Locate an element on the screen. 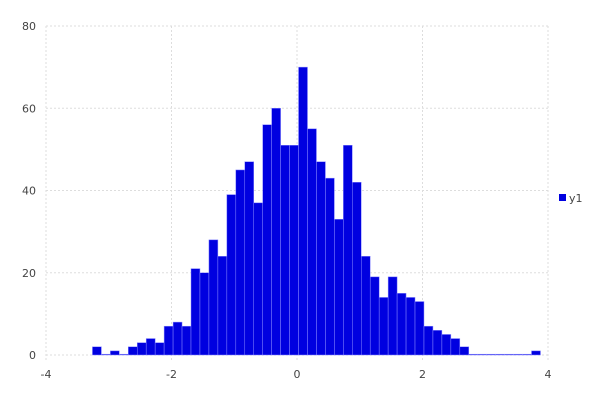  legend: y1 is located at coordinates (571, 198).